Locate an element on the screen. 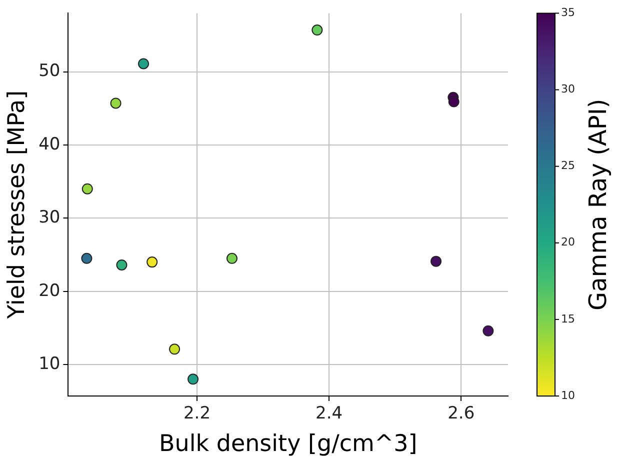 The width and height of the screenshot is (630, 463). y-tick-label: 30 is located at coordinates (49, 218).